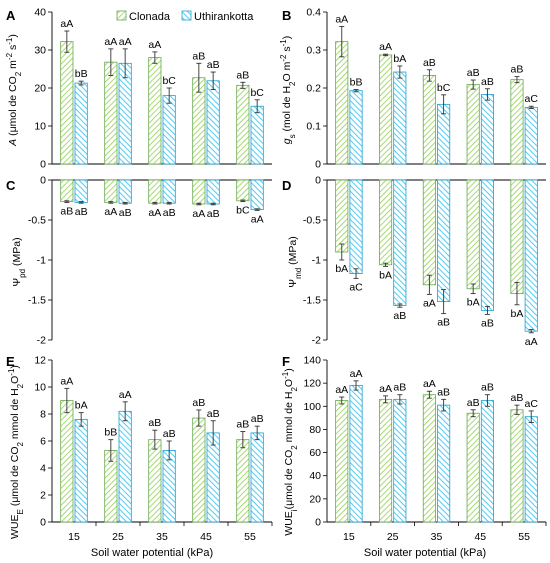  Describe the element at coordinates (315, 430) in the screenshot. I see `y-tick-label: 80` at that location.